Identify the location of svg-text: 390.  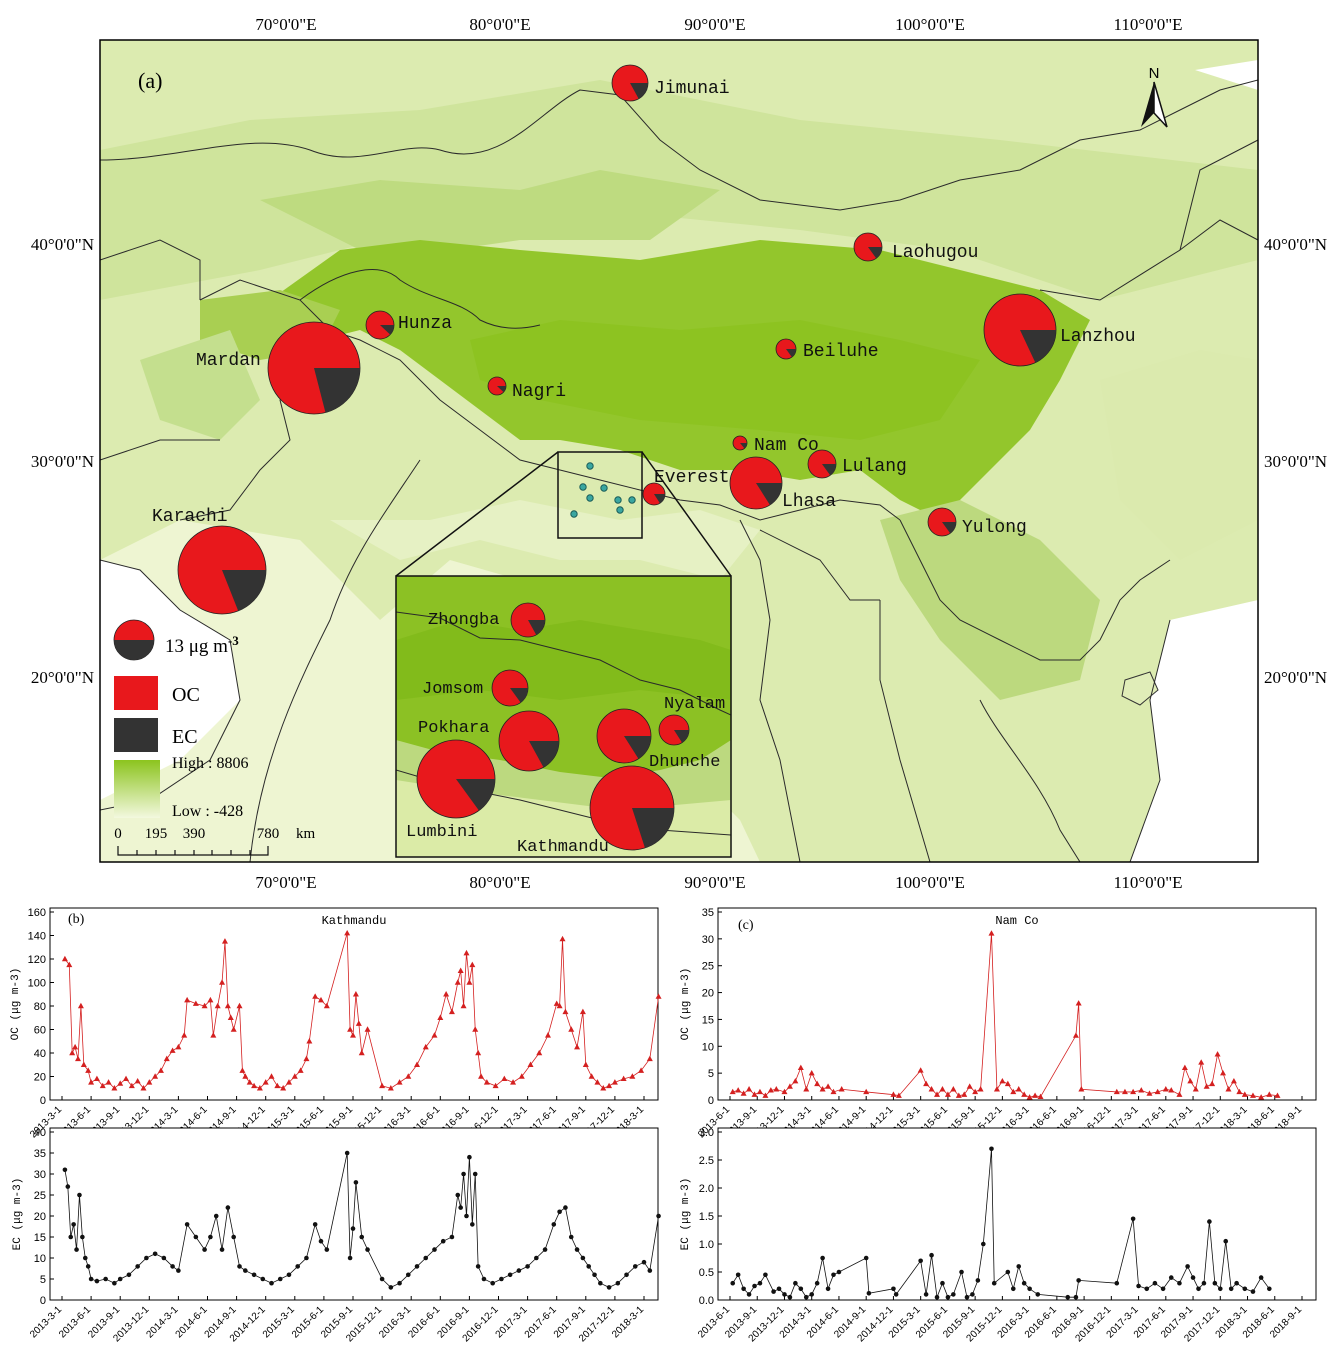
(194, 834).